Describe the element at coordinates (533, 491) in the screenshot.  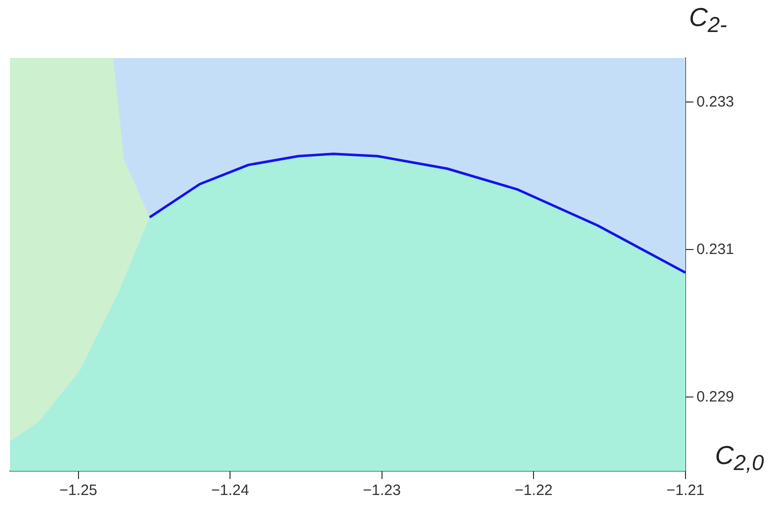
I see `x-tick-label: −1.22` at that location.